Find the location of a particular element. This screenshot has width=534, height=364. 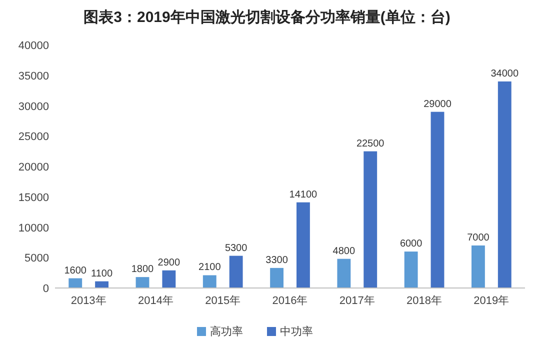

data-label: 6000 is located at coordinates (411, 244).